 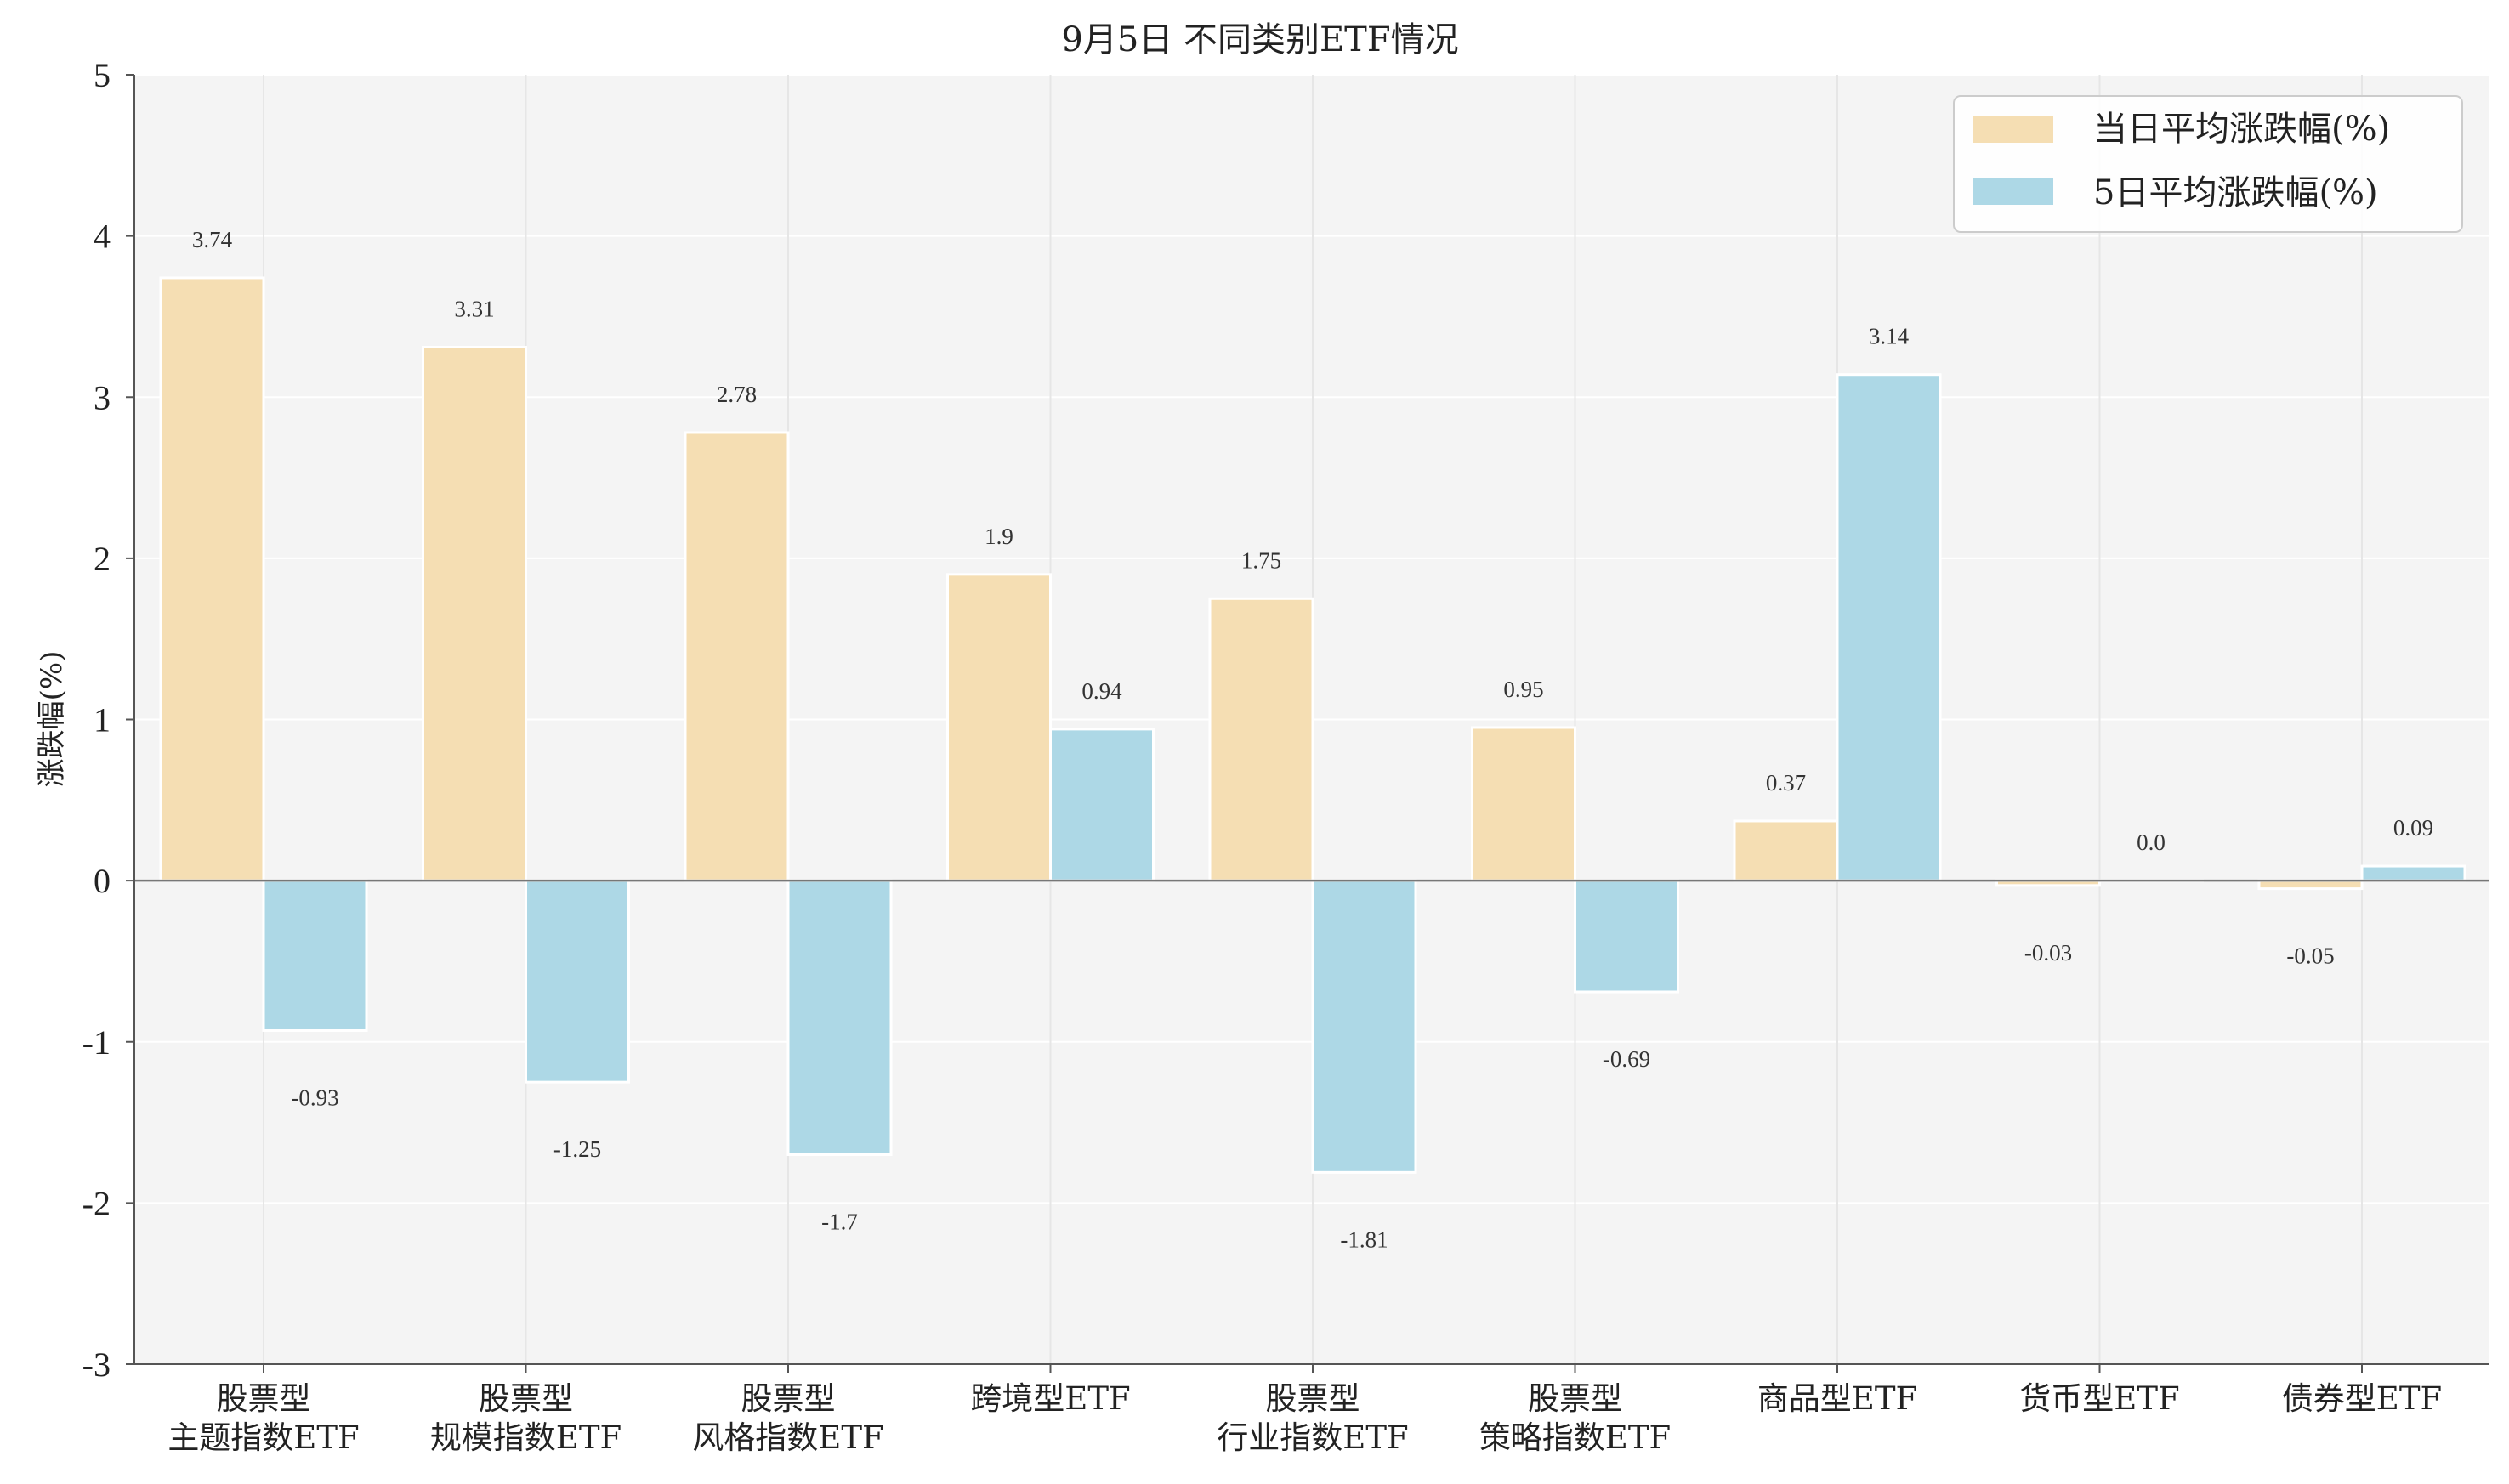 I want to click on data-label: 0.94, so click(x=1101, y=691).